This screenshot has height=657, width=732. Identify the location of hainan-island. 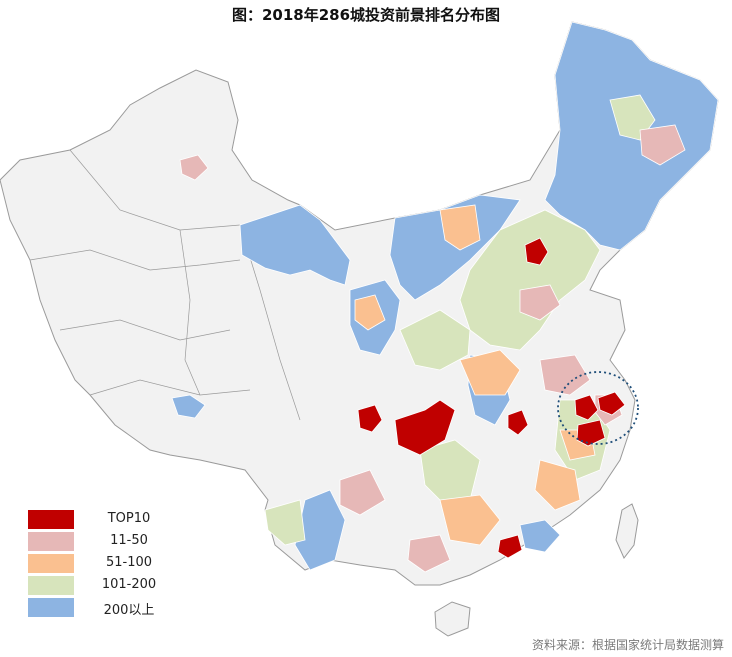
(452, 619).